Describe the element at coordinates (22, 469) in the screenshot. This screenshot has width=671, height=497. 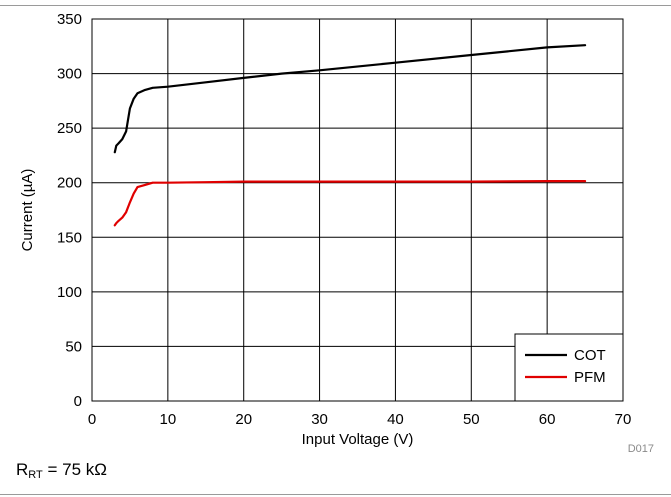
I see `caption-prefix: R` at that location.